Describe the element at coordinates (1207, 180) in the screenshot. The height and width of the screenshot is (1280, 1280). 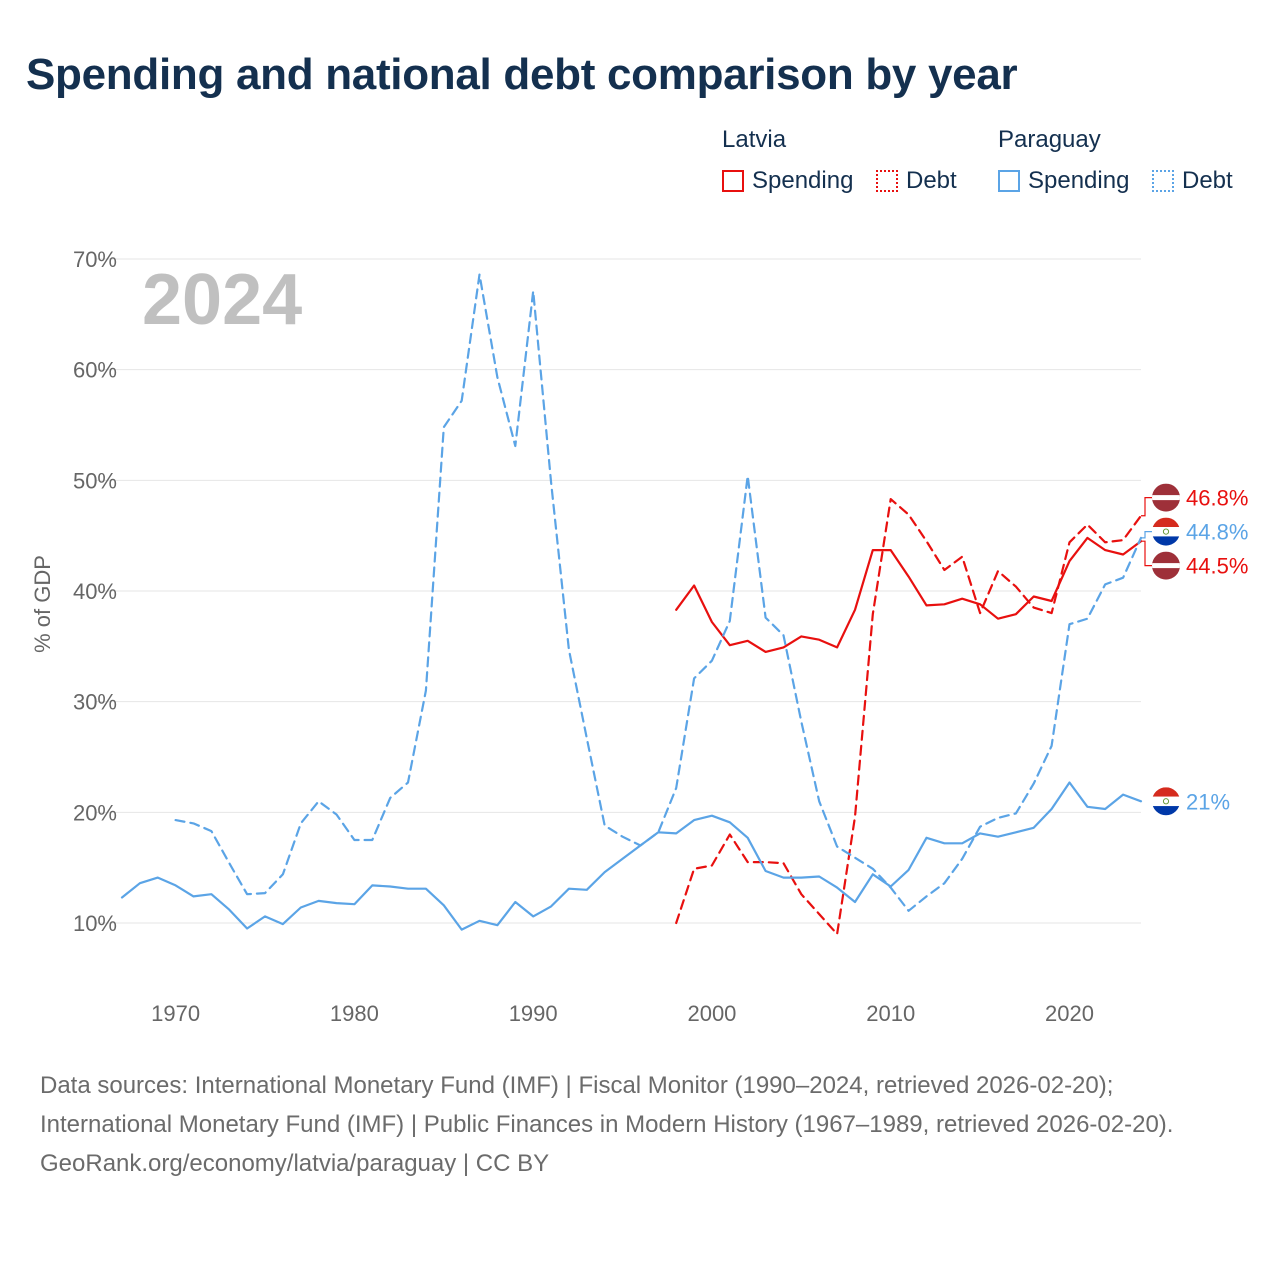
I see `legend-paraguay-debt-label: Debt` at that location.